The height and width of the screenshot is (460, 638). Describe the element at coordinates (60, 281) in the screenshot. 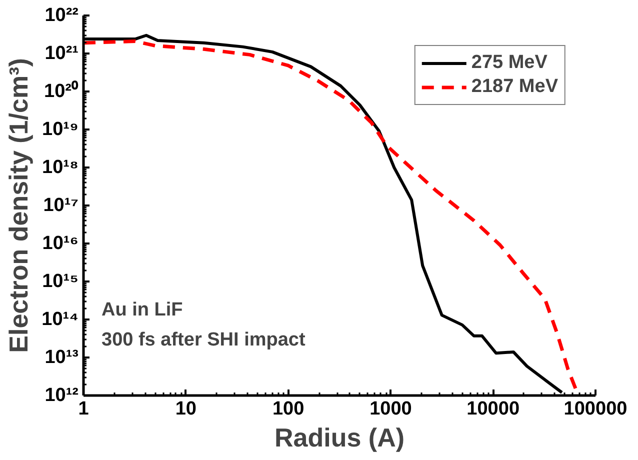

I see `y-tick-label: 10¹⁵` at that location.